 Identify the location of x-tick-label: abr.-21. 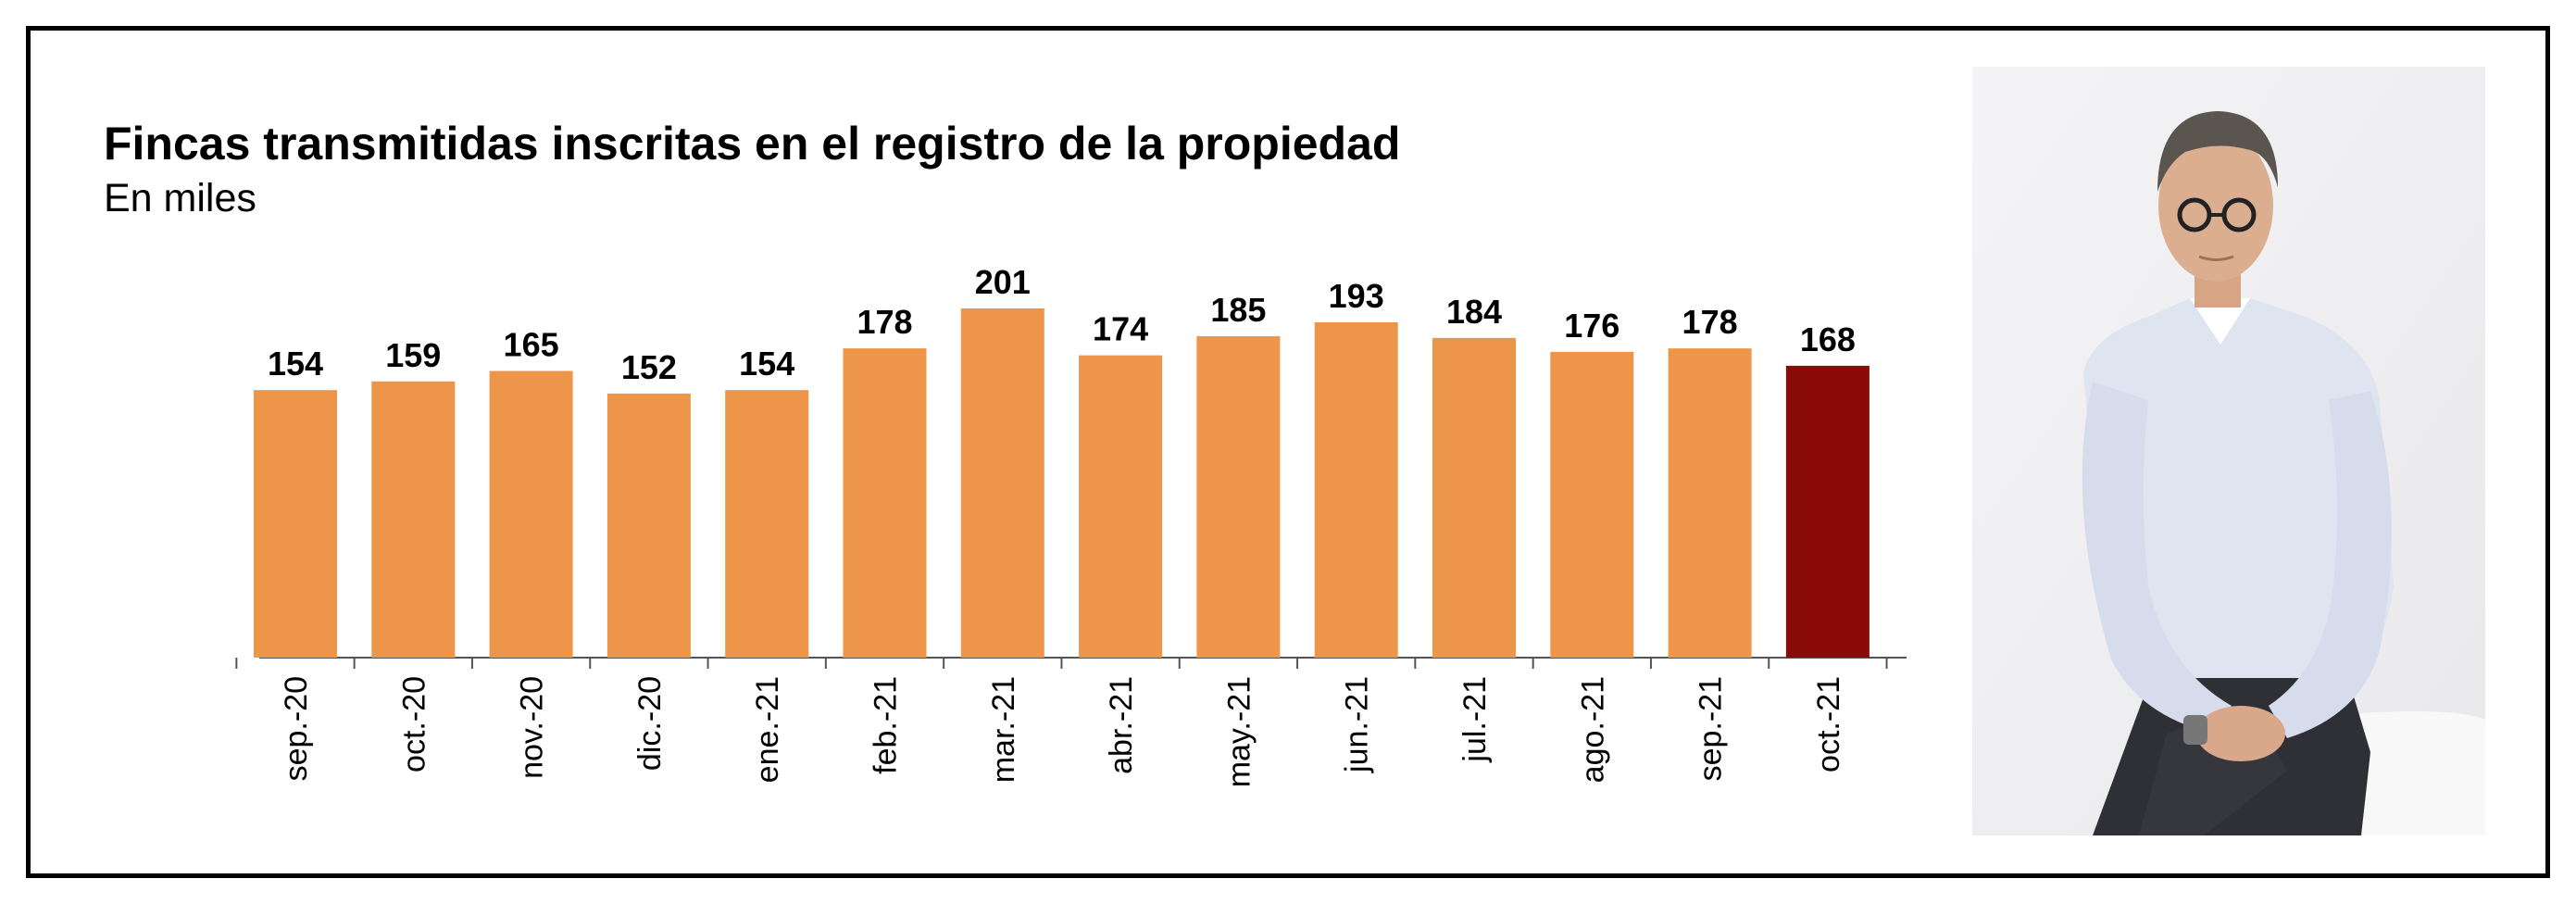
(1121, 725).